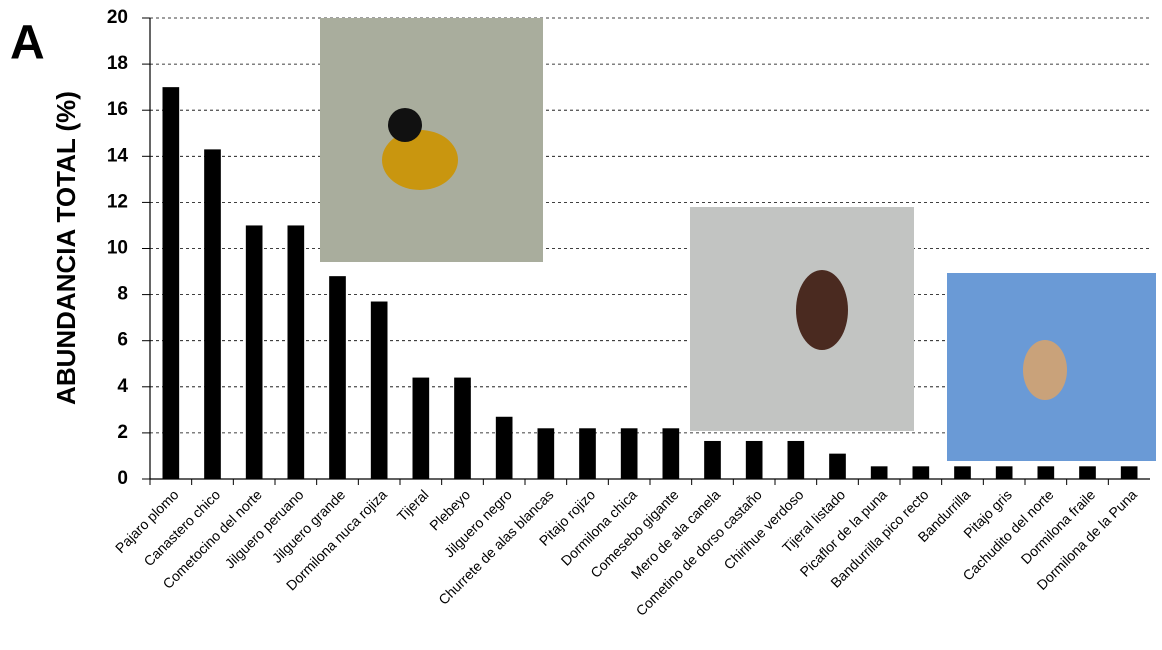 The image size is (1162, 650). I want to click on x-tick-label: Dormilona chica, so click(599, 527).